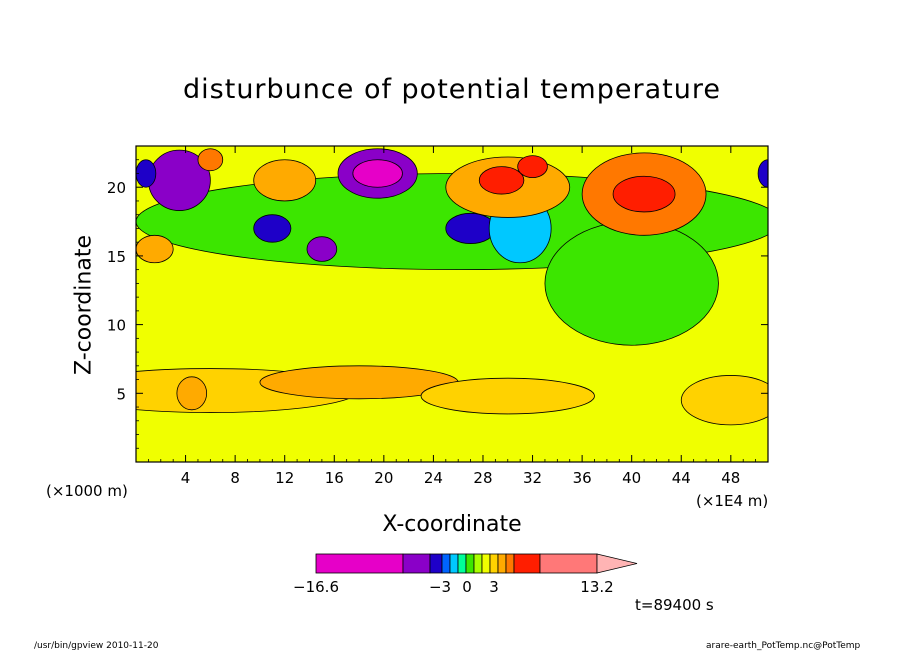 The image size is (904, 654). I want to click on colorbar: −16.6 13.2 −3 0 3, so click(465, 574).